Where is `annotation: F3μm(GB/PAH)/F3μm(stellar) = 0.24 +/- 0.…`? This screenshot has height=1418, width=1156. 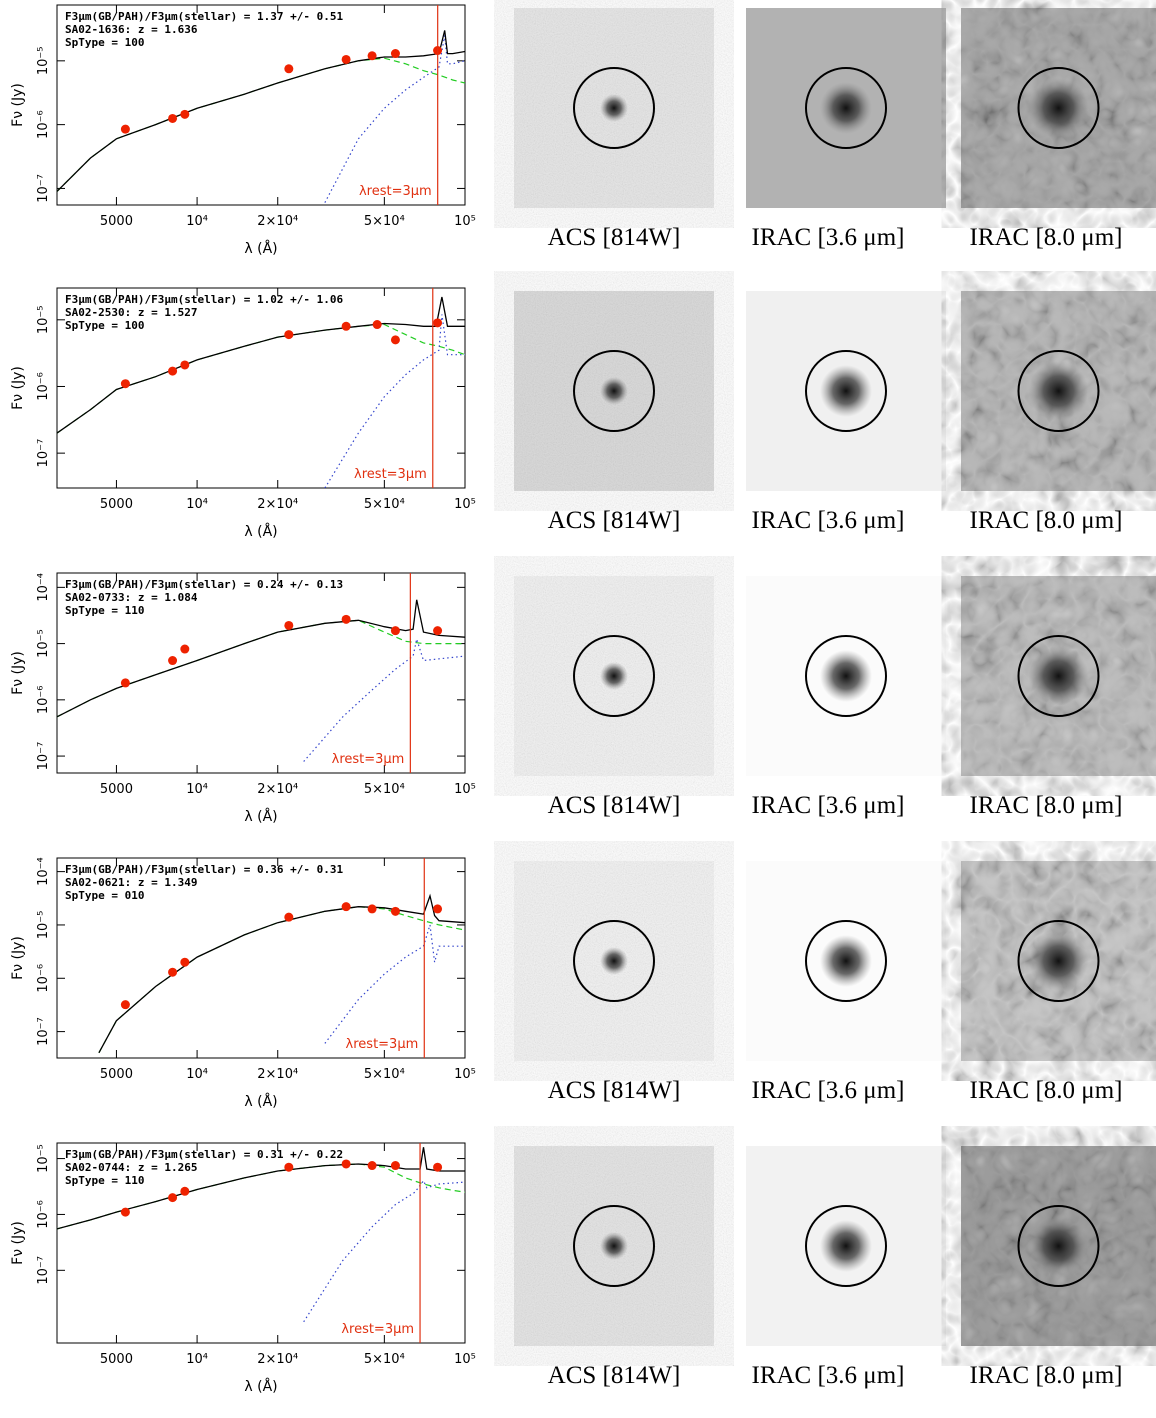 annotation: F3μm(GB/PAH)/F3μm(stellar) = 0.24 +/- 0.… is located at coordinates (204, 584).